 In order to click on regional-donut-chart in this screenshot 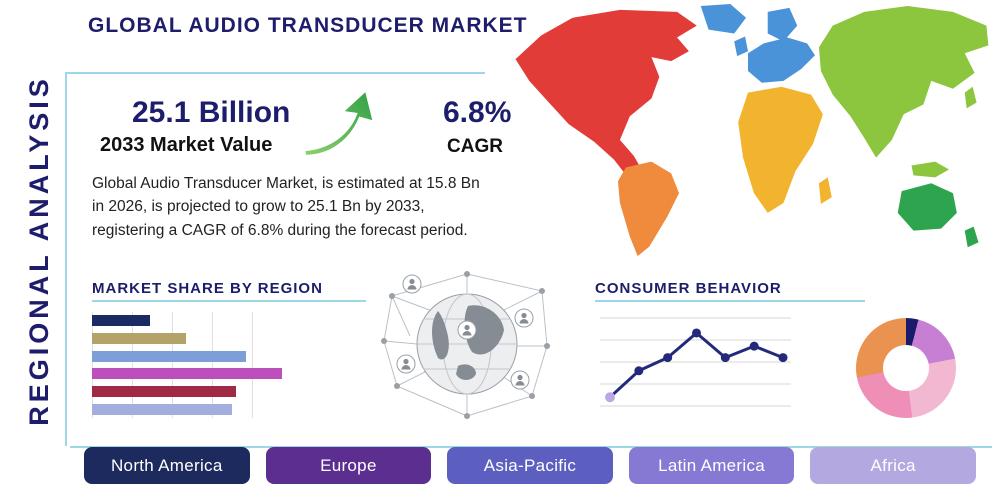, I will do `click(906, 368)`.